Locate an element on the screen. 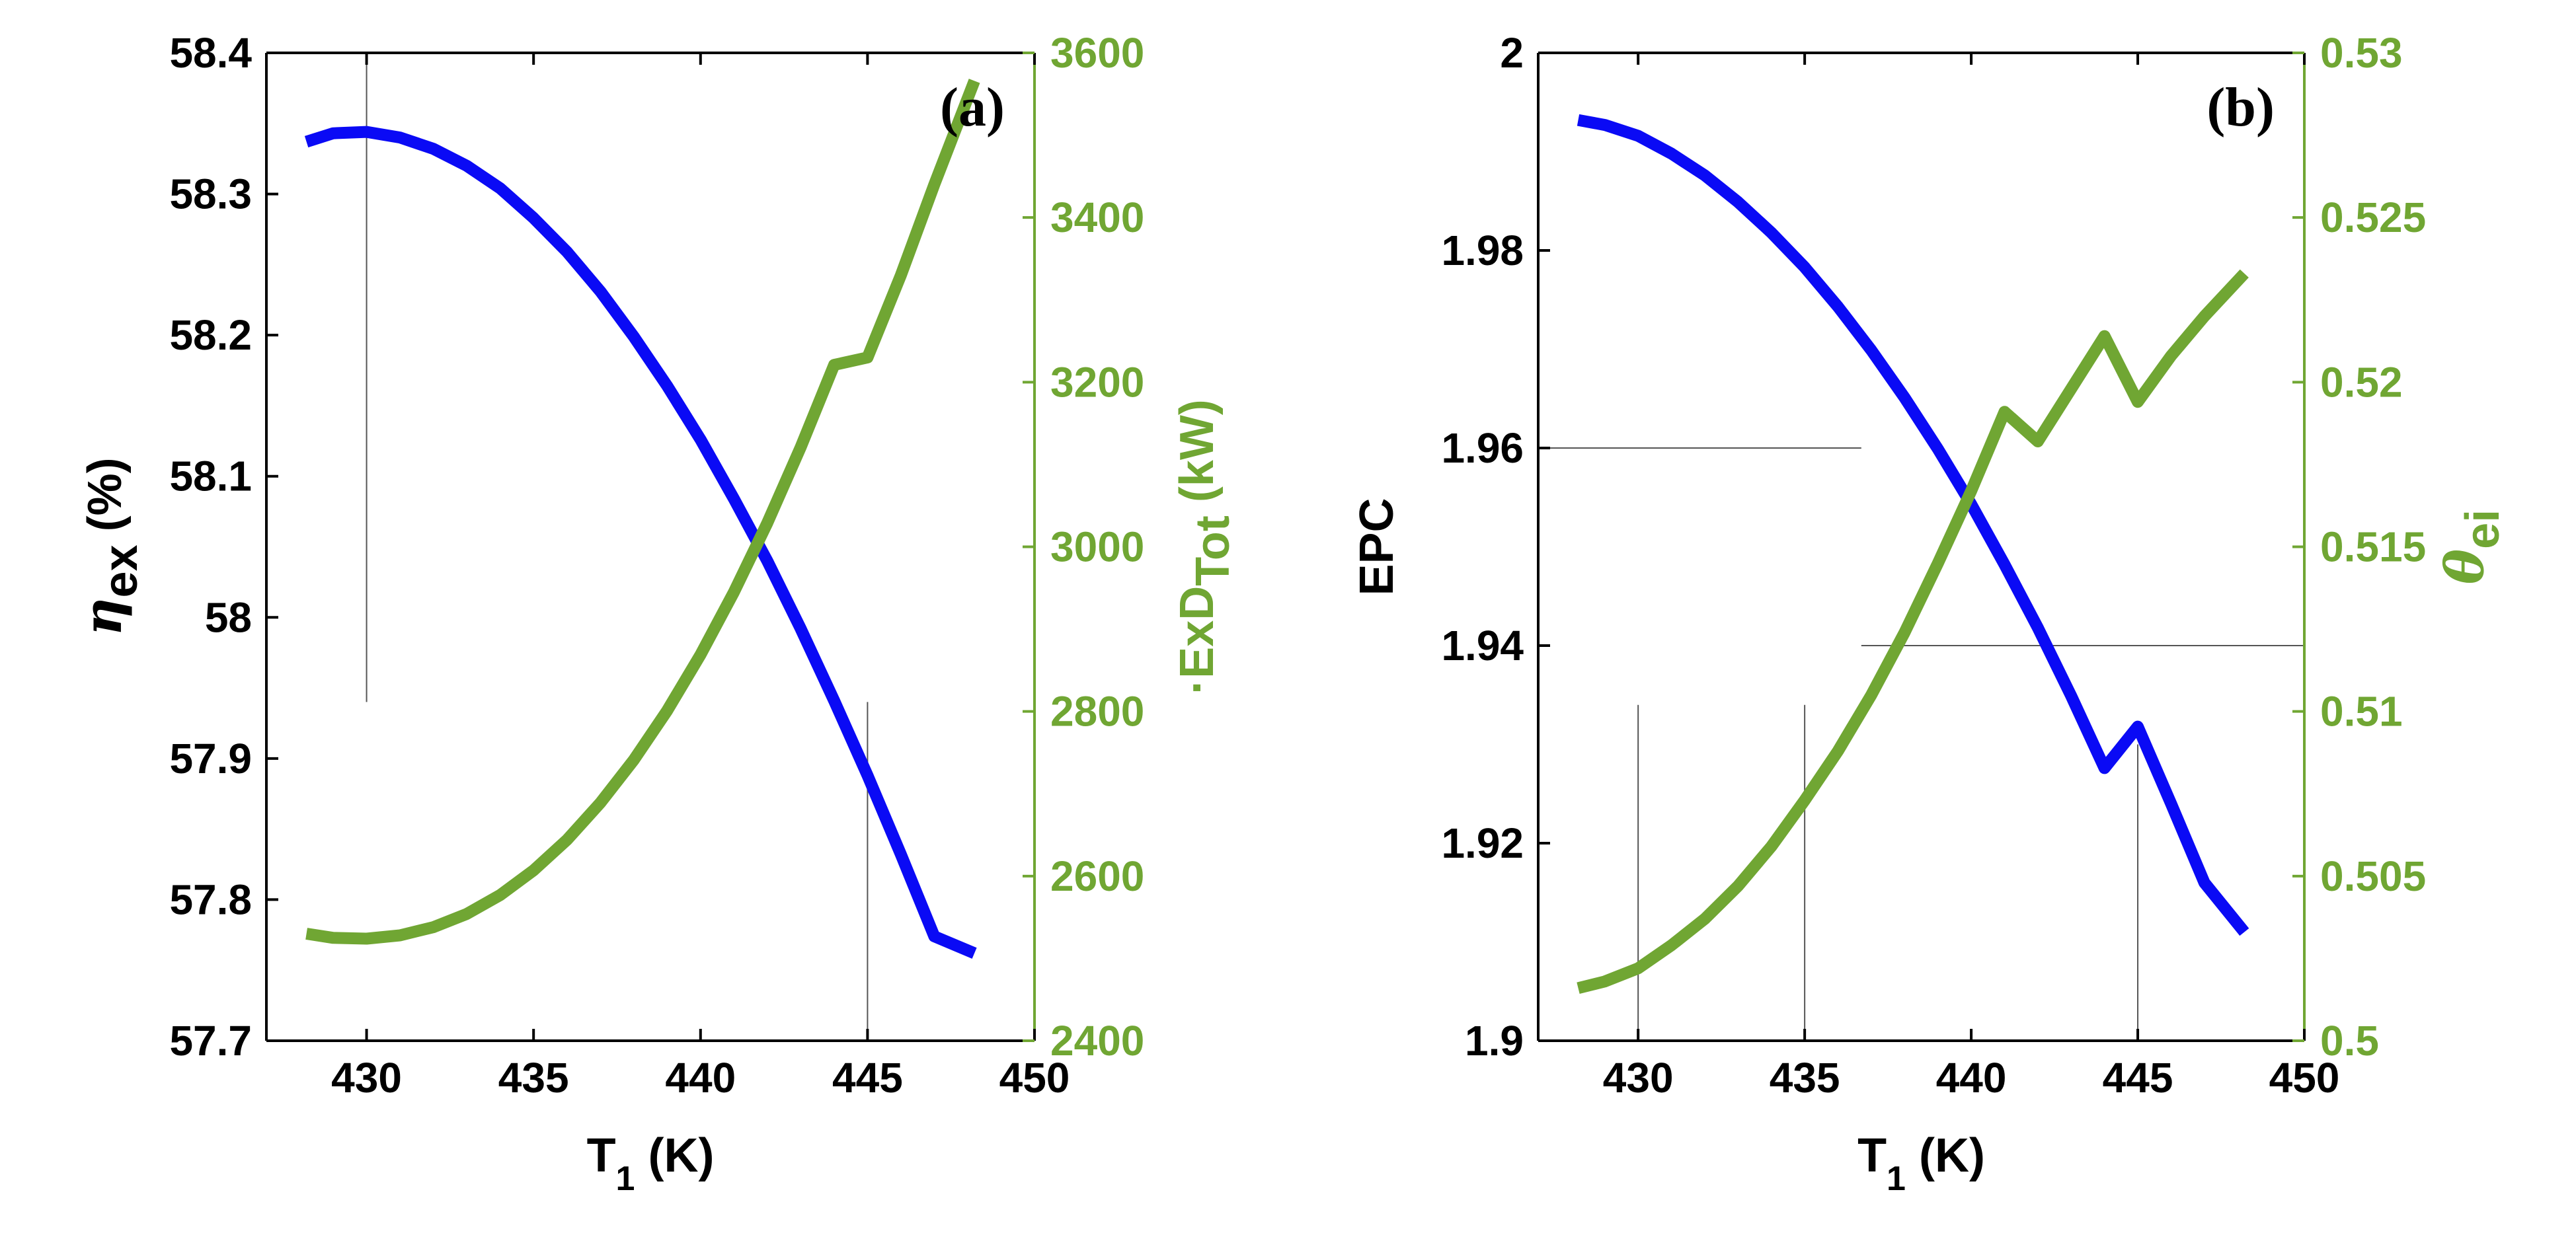 The width and height of the screenshot is (2576, 1237). y-left-tick-label: 2 is located at coordinates (1512, 53).